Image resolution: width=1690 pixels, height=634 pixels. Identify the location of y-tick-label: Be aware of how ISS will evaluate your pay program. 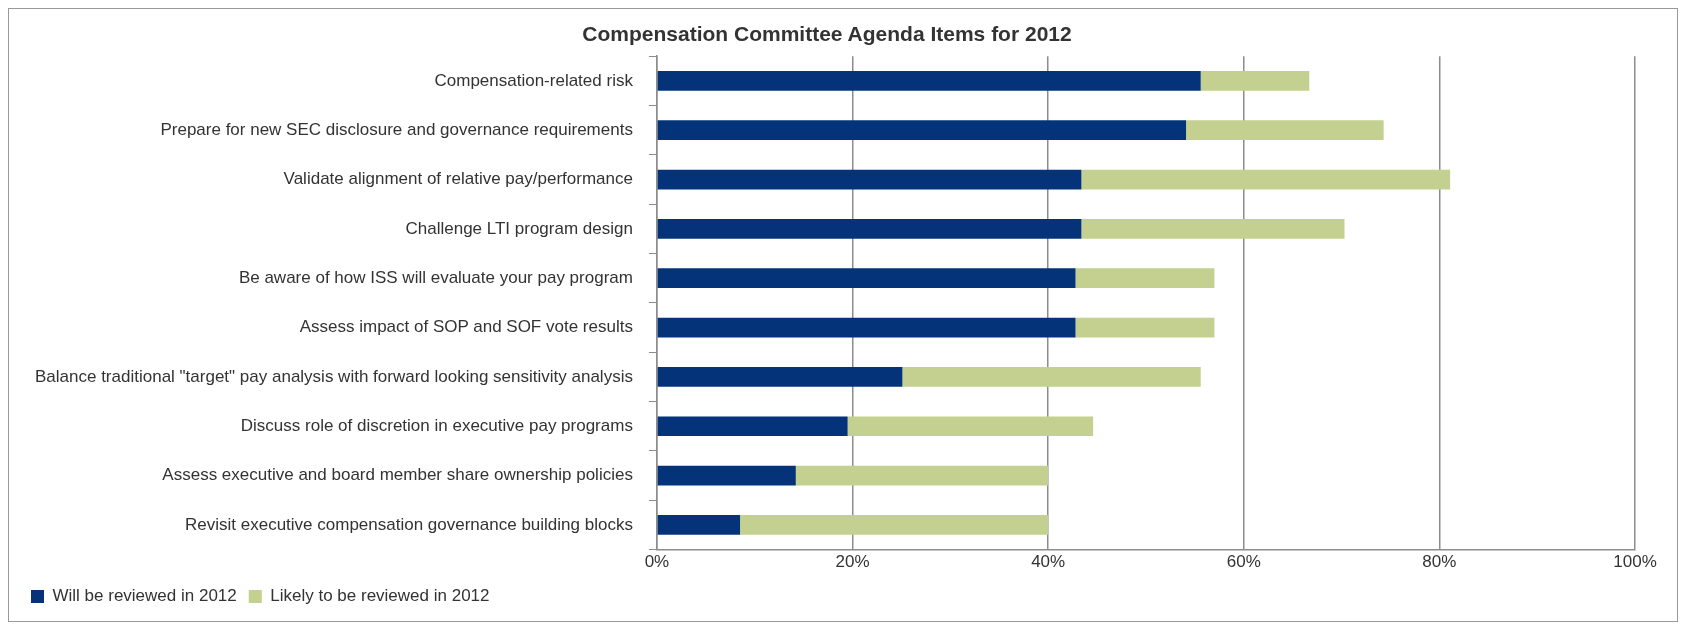
(435, 277).